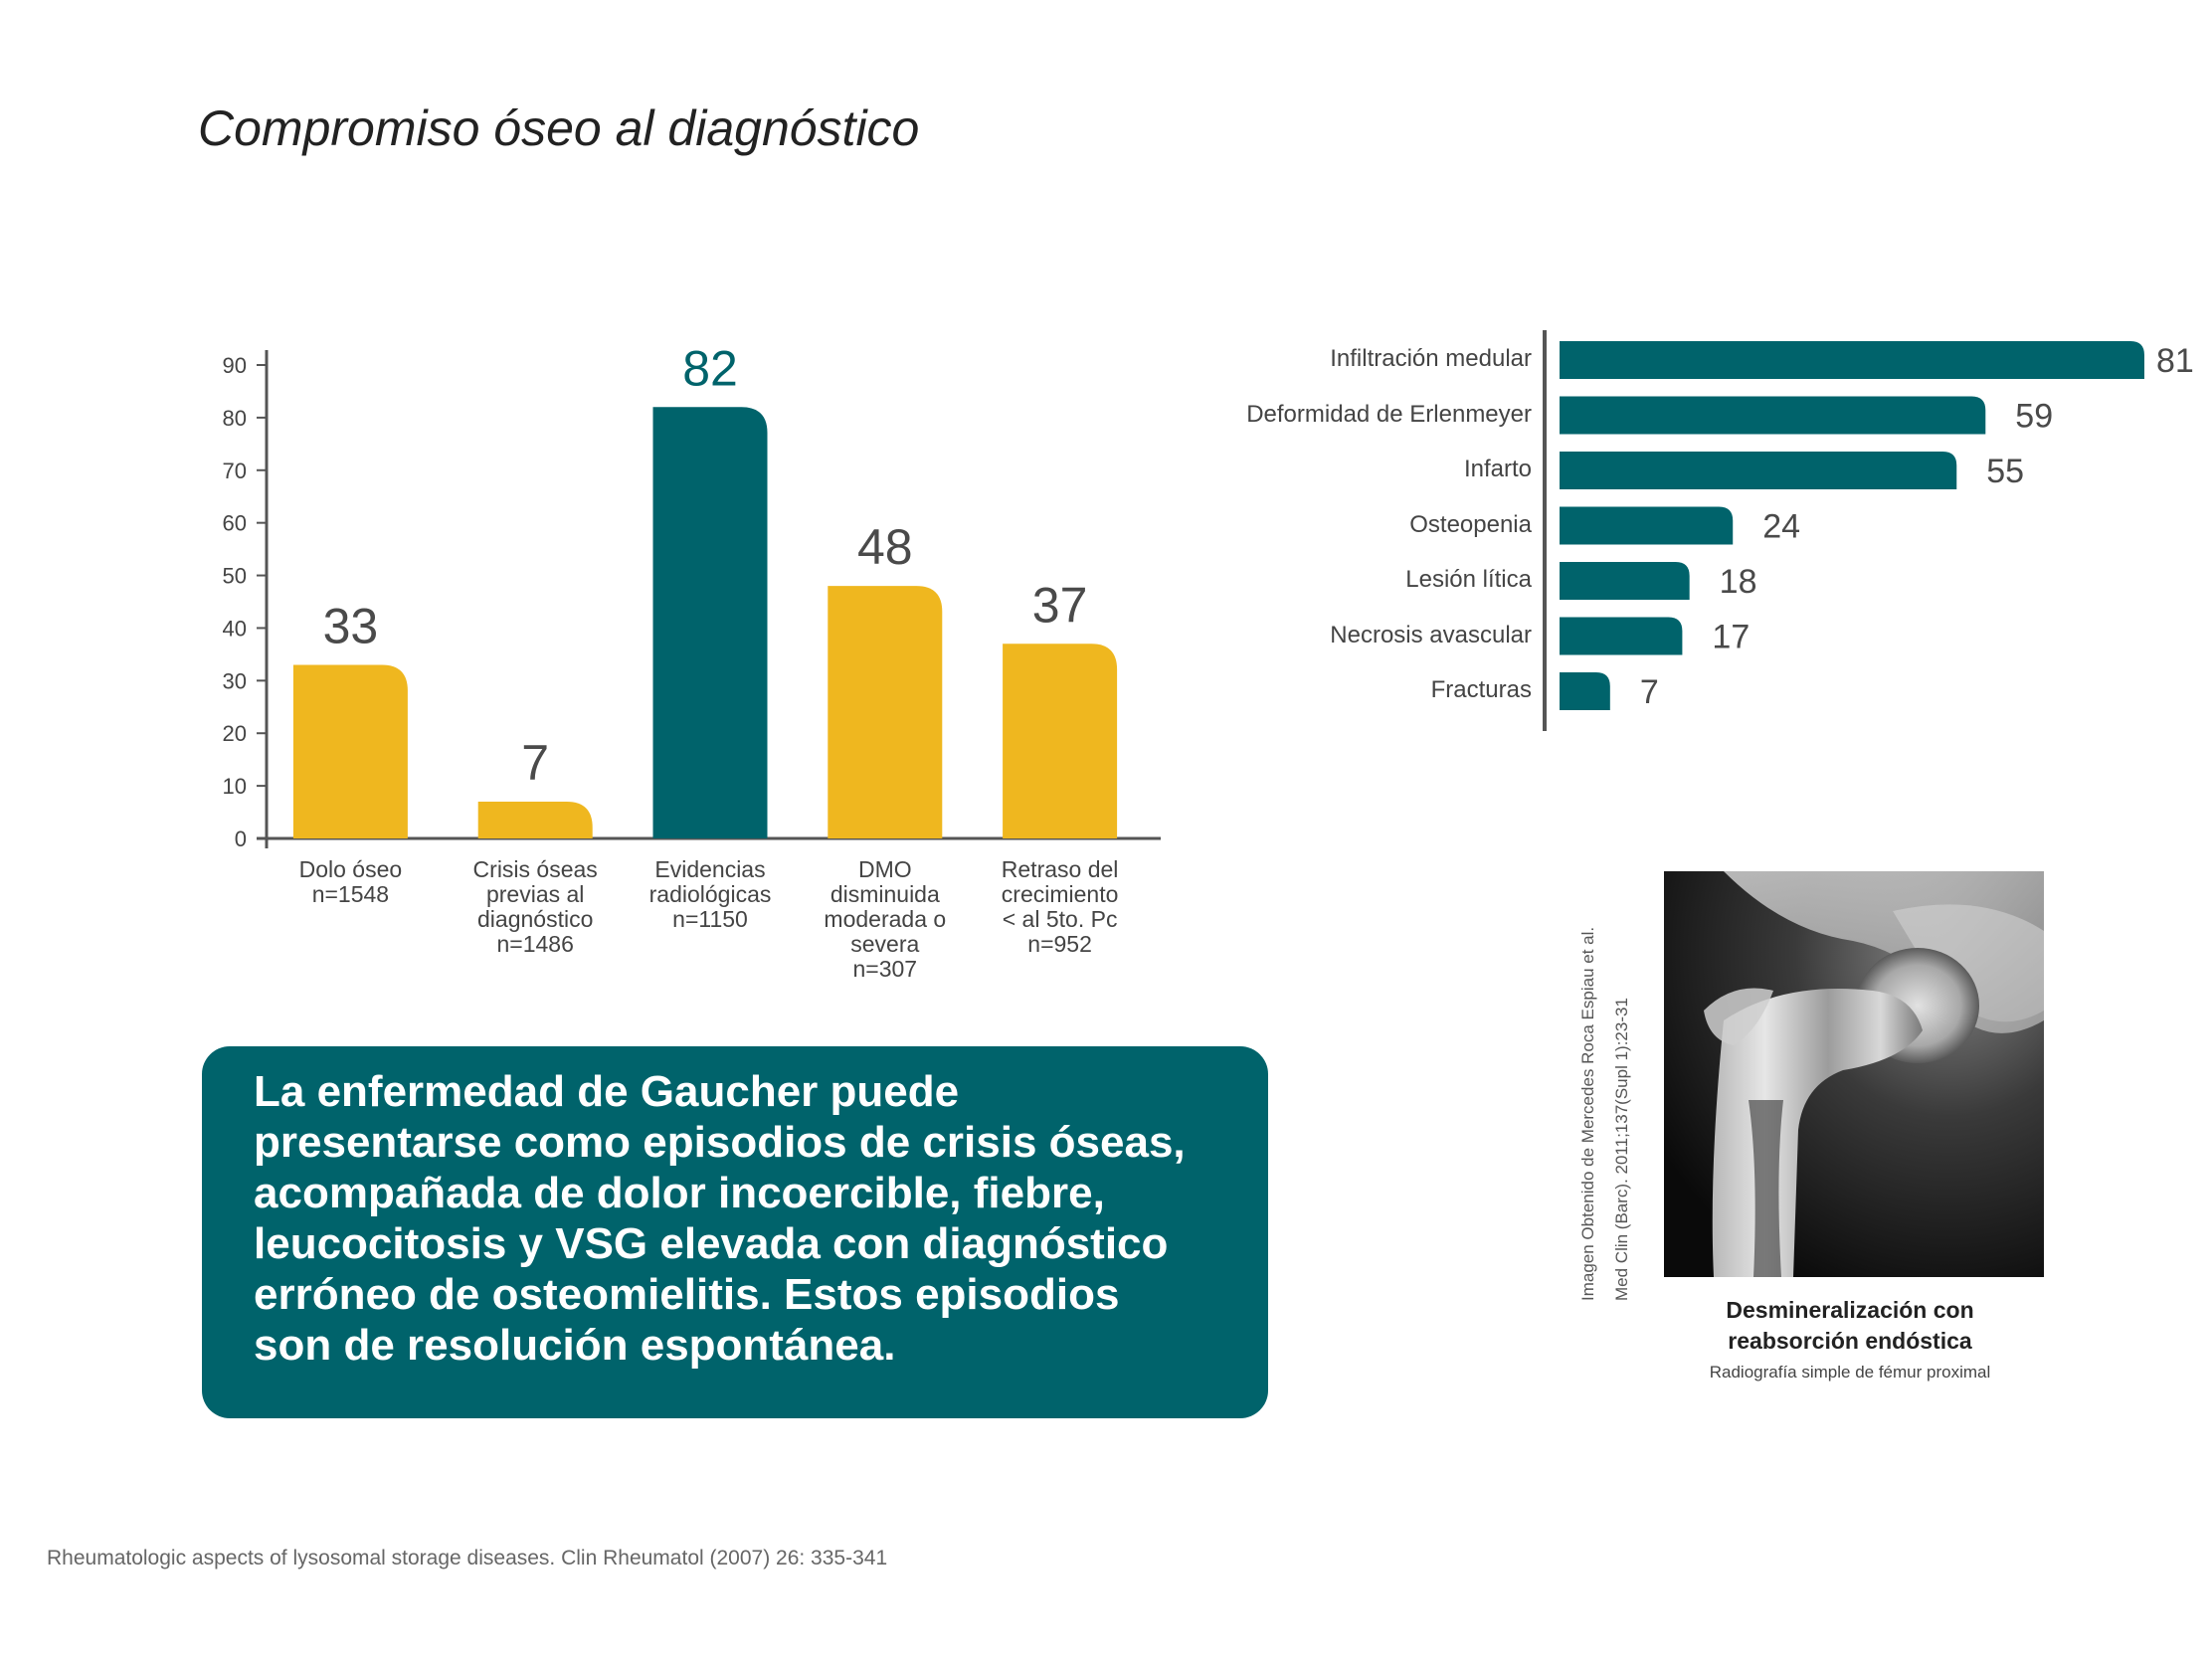 The width and height of the screenshot is (2212, 1659). What do you see at coordinates (679, 1193) in the screenshot?
I see `info-line: acompañada de dolor incoercible, fiebre,` at bounding box center [679, 1193].